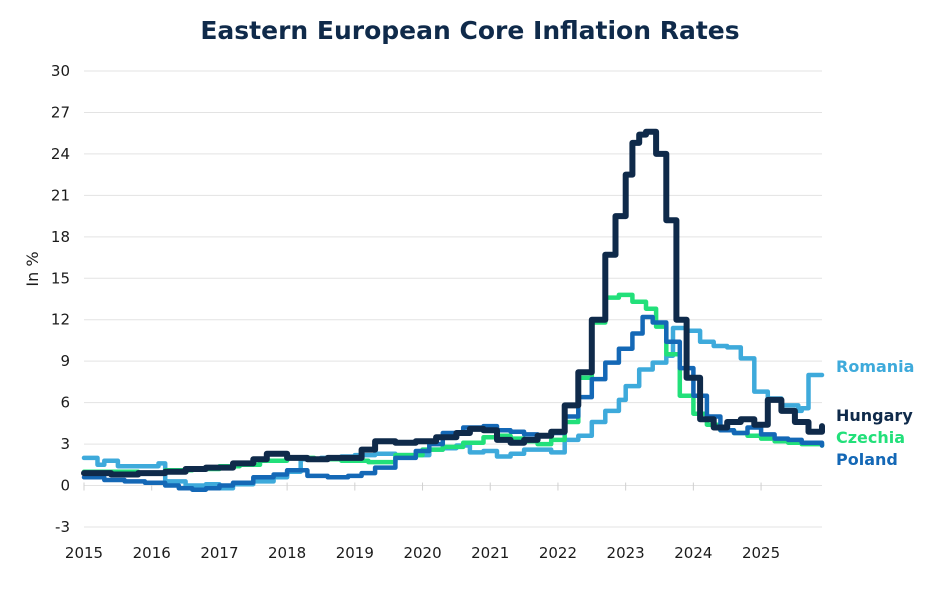 Image resolution: width=940 pixels, height=600 pixels. I want to click on y-axis-label: In %, so click(32, 268).